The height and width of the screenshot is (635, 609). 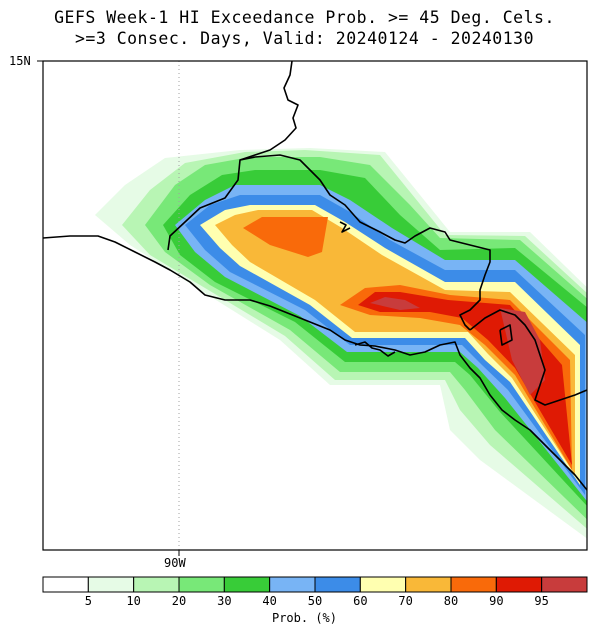 What do you see at coordinates (405, 601) in the screenshot?
I see `colorbar-tick-label: 70` at bounding box center [405, 601].